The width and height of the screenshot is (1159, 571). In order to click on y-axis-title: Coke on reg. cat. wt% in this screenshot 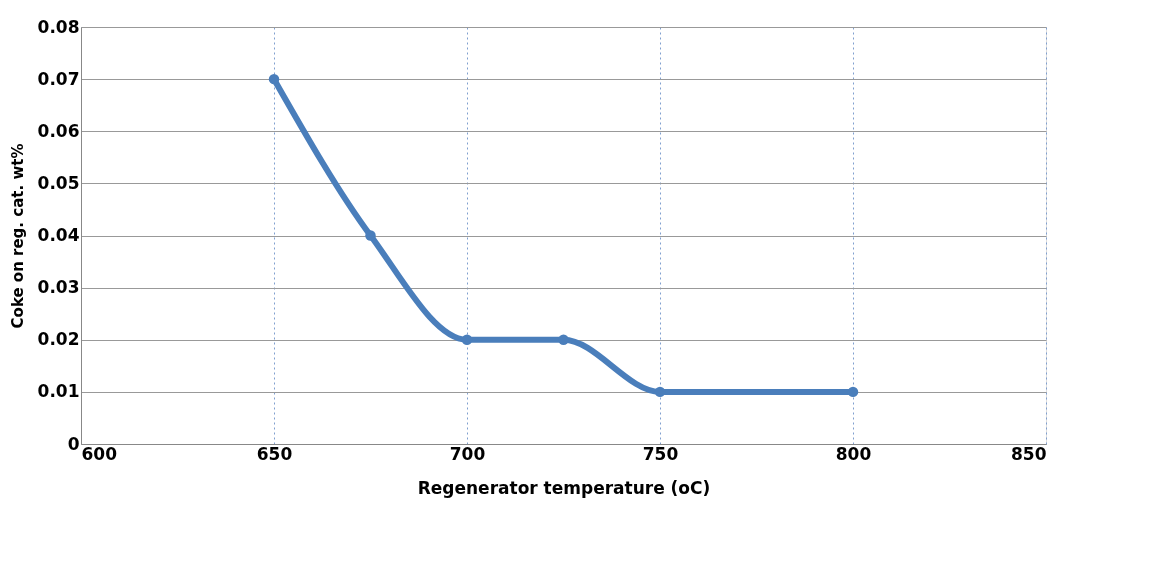, I will do `click(17, 236)`.